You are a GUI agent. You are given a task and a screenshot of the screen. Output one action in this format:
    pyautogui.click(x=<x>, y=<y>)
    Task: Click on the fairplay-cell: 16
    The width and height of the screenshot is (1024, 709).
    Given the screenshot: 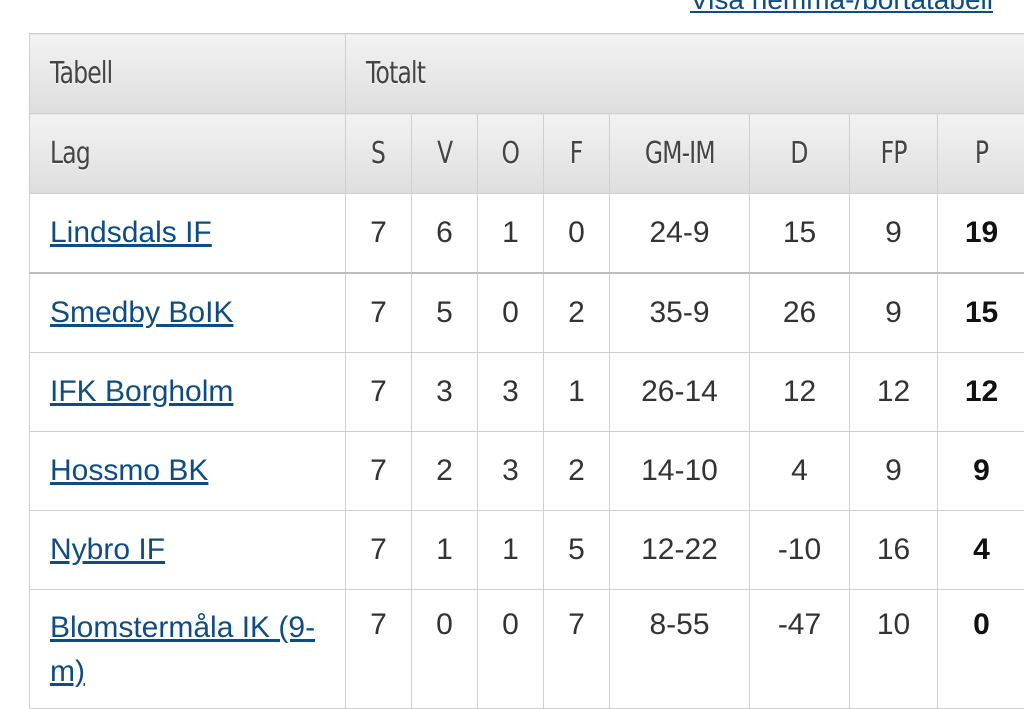 What is the action you would take?
    pyautogui.click(x=894, y=550)
    